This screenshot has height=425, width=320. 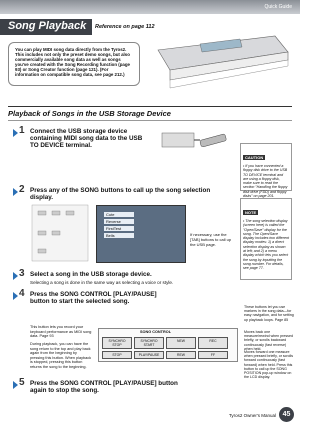 What do you see at coordinates (119, 228) in the screenshot?
I see `screen-item: FirstTest` at bounding box center [119, 228].